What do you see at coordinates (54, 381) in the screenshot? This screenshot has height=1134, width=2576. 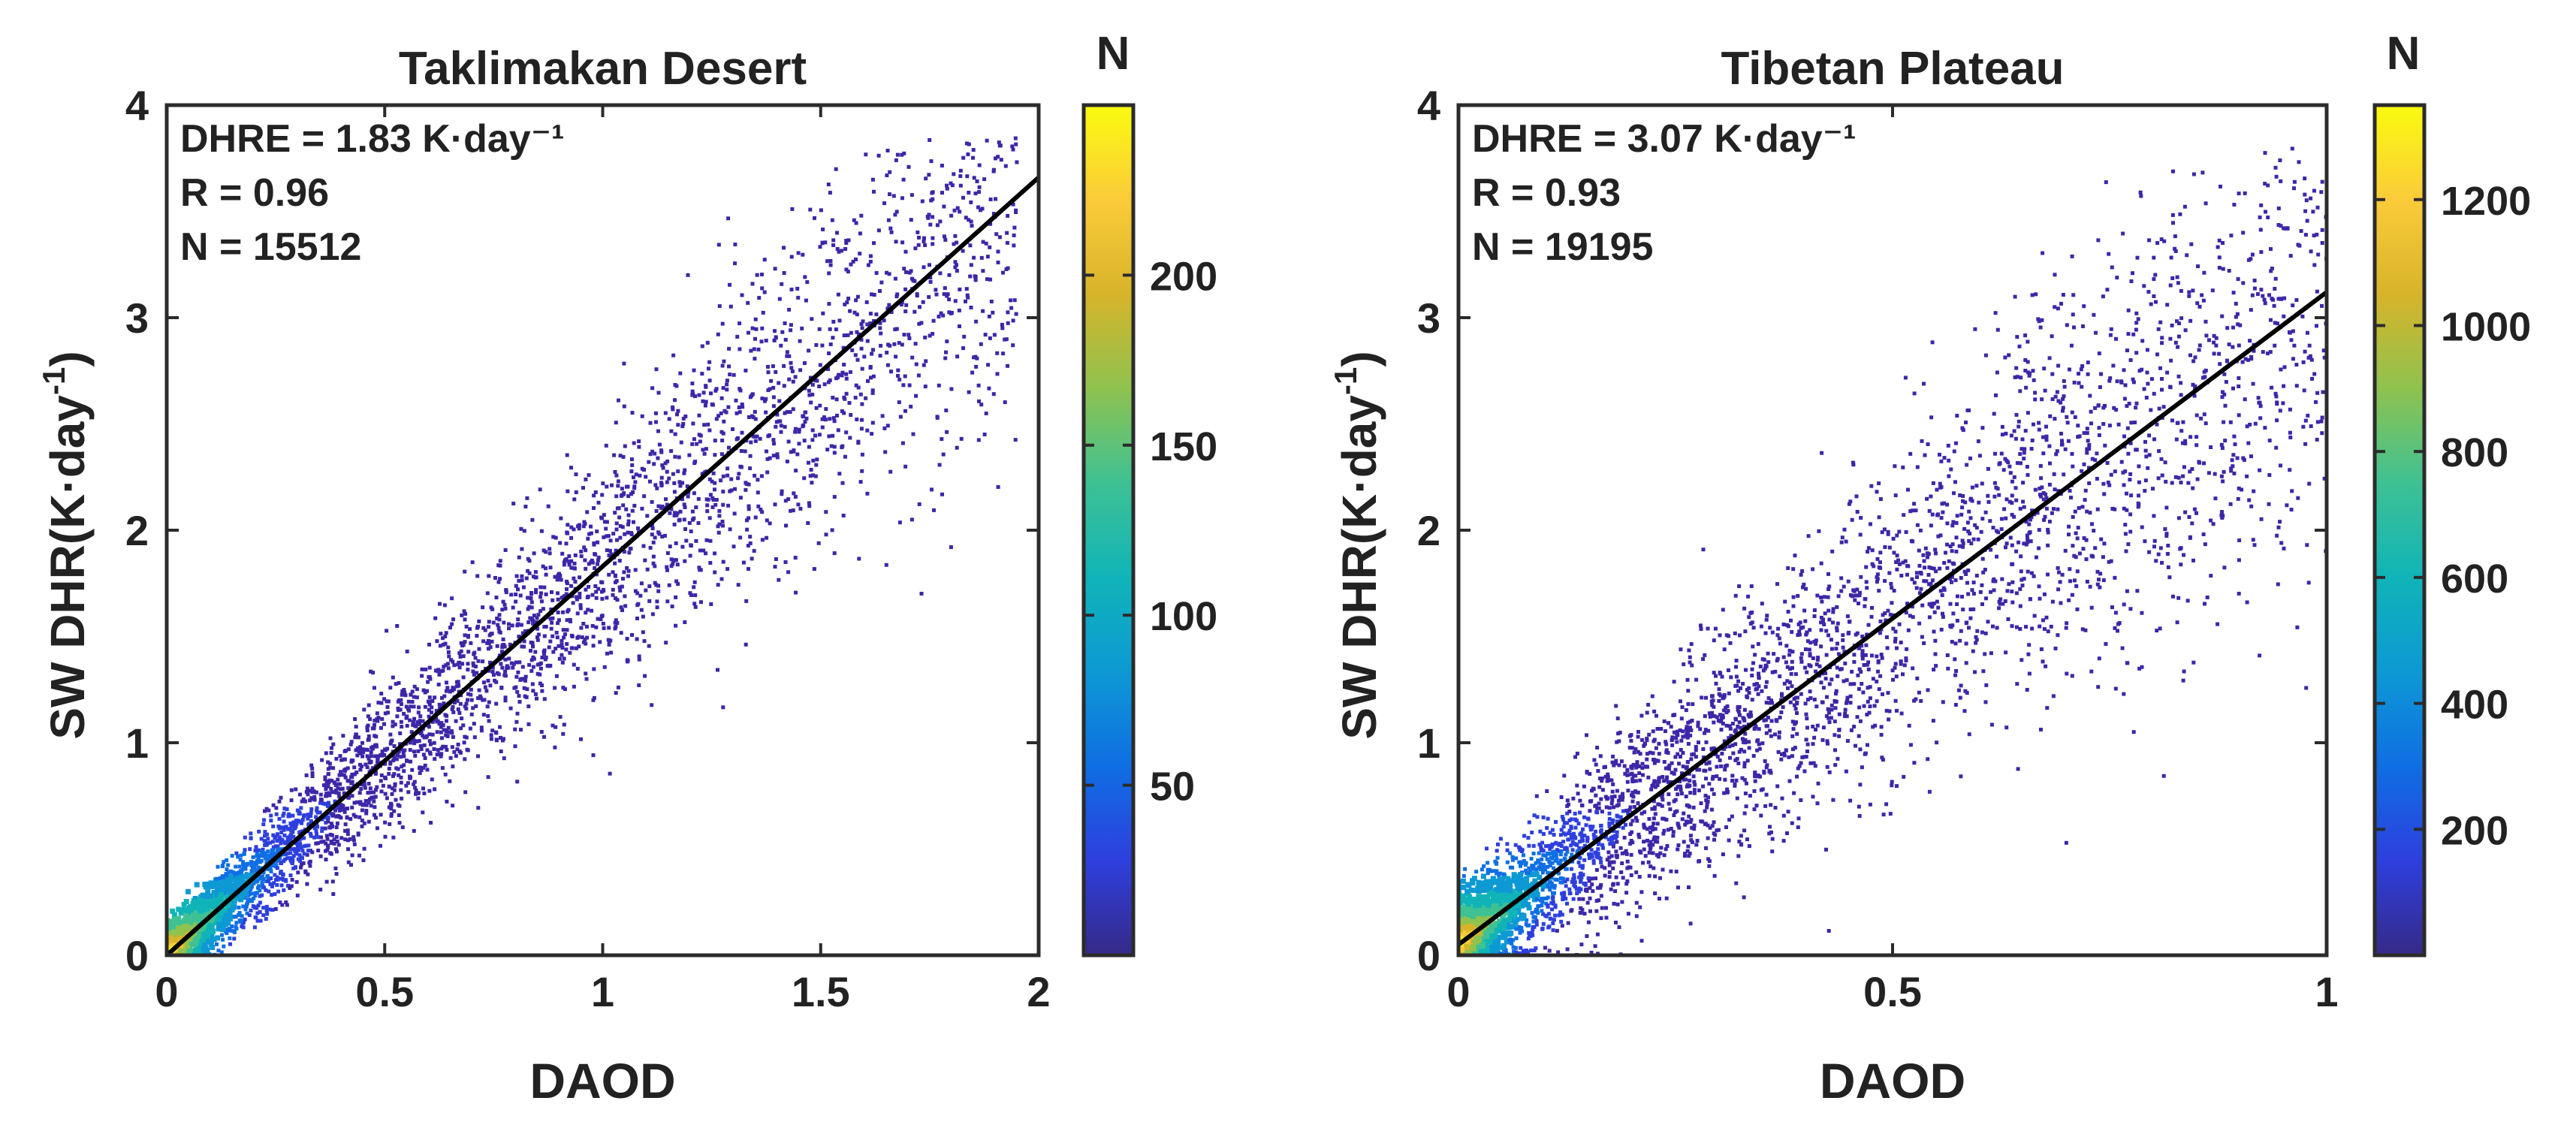 I see `y-axis-label-exponent: -1` at bounding box center [54, 381].